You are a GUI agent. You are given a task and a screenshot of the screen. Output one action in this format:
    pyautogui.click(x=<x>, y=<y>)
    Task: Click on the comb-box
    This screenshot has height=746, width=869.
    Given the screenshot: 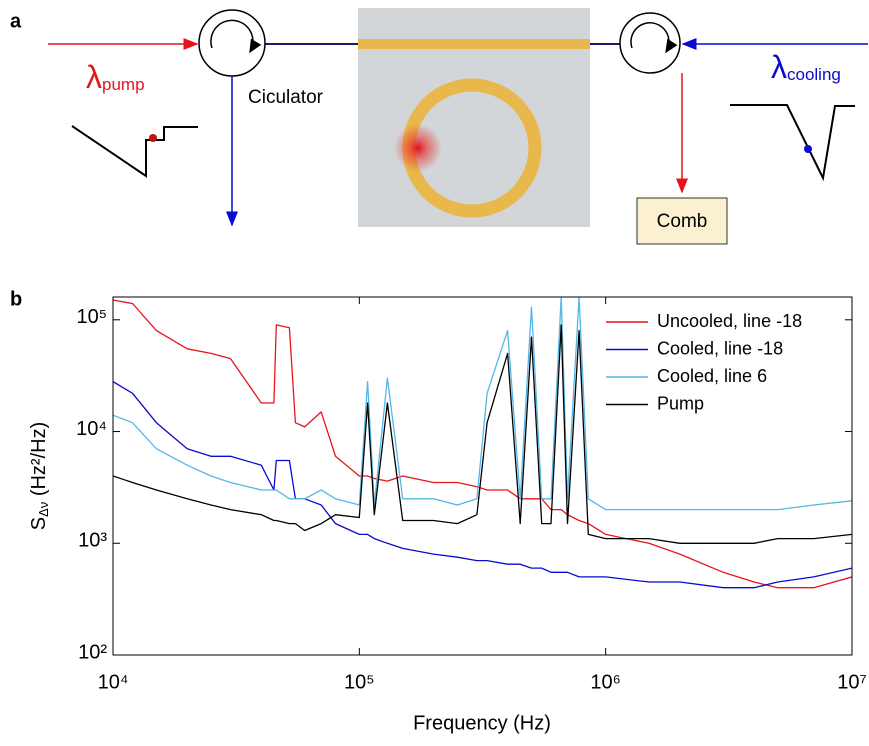 What is the action you would take?
    pyautogui.click(x=682, y=221)
    